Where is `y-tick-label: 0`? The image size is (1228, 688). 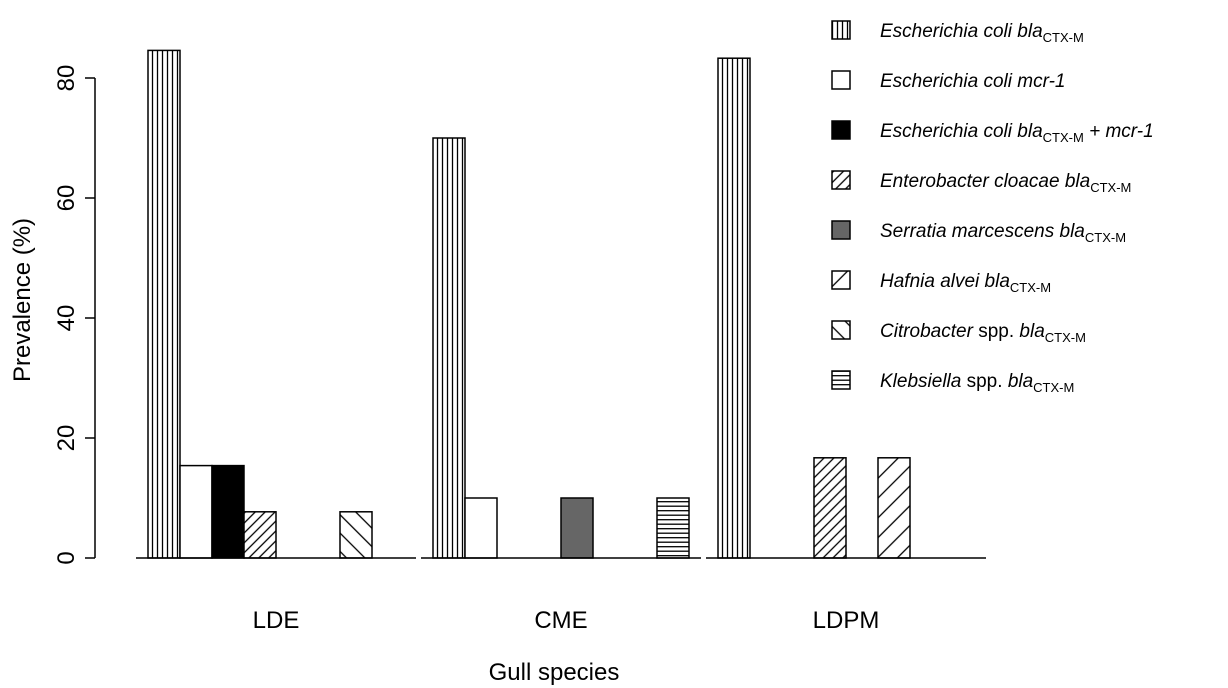 y-tick-label: 0 is located at coordinates (66, 557).